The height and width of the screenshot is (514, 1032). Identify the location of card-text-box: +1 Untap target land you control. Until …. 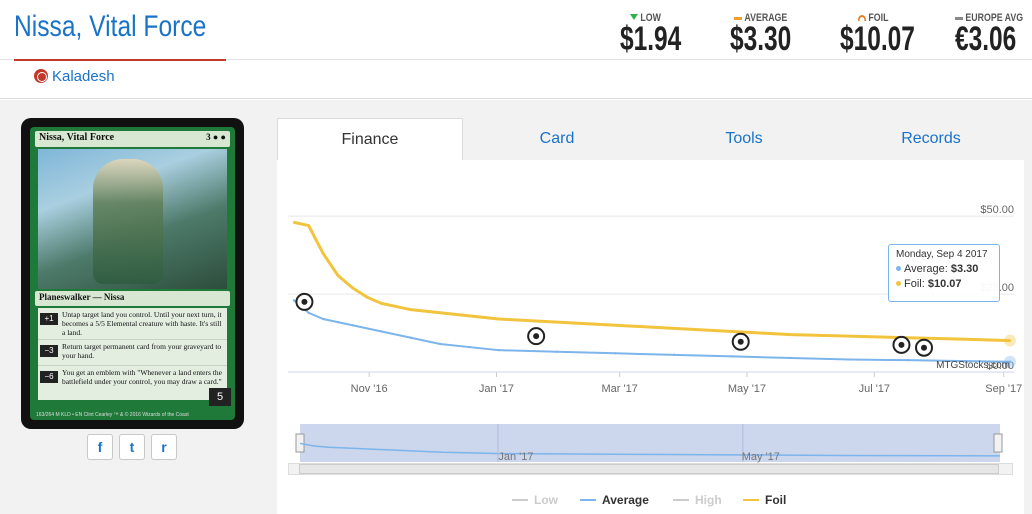
(132, 354).